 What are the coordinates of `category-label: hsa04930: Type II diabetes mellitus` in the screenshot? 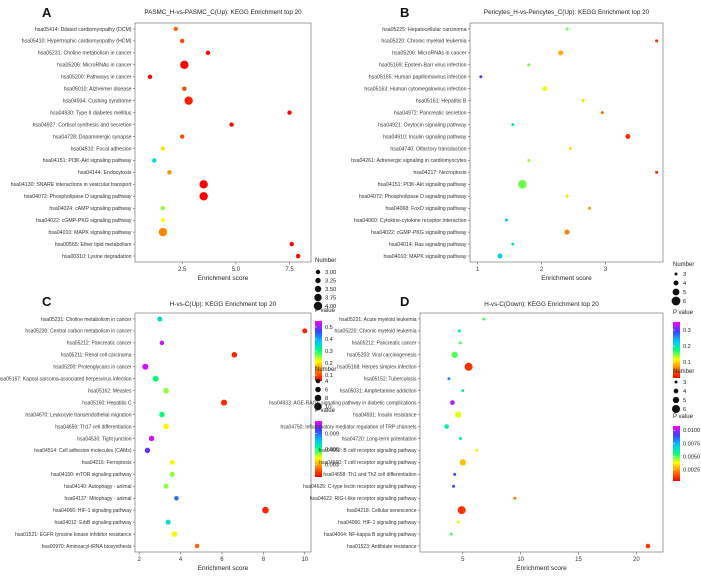 It's located at (91, 113).